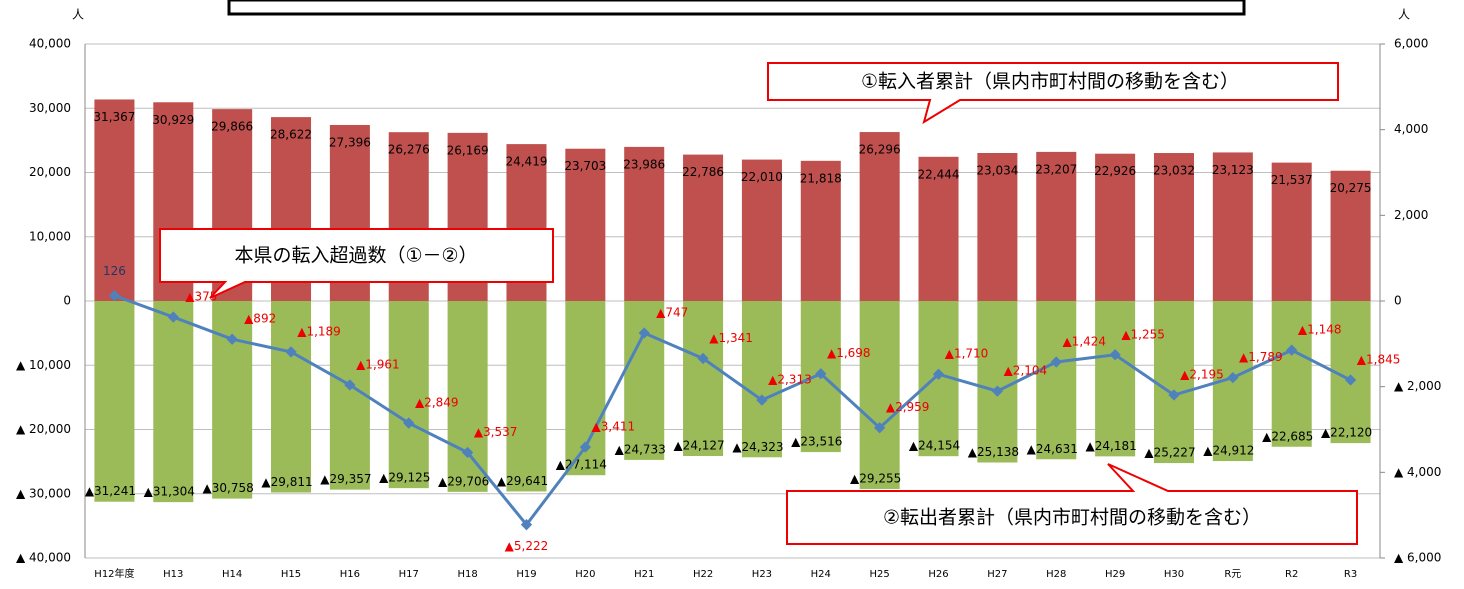 This screenshot has height=589, width=1464. What do you see at coordinates (173, 120) in the screenshot?
I see `value-label: 30,929` at bounding box center [173, 120].